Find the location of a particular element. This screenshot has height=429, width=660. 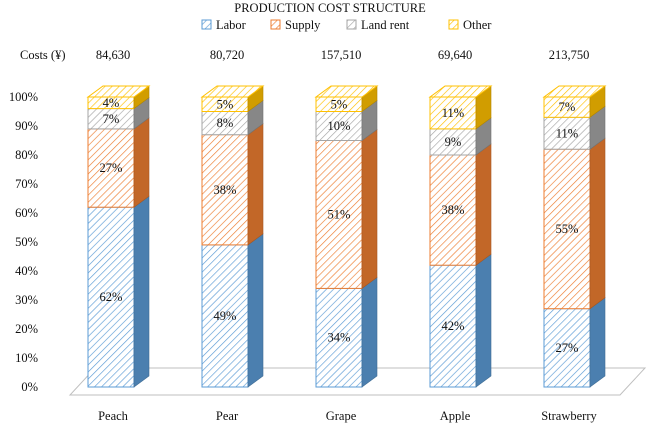

y-tick-label: 100% is located at coordinates (23, 97).